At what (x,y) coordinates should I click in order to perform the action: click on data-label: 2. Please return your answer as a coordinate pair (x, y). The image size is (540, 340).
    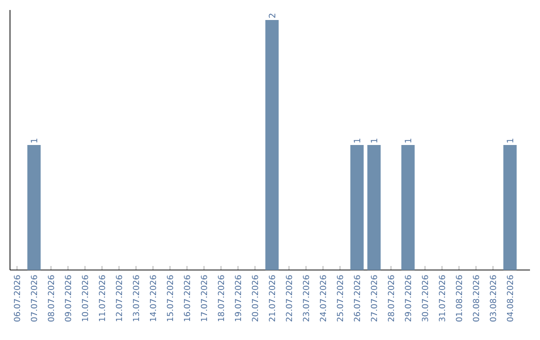
    Looking at the image, I should click on (272, 16).